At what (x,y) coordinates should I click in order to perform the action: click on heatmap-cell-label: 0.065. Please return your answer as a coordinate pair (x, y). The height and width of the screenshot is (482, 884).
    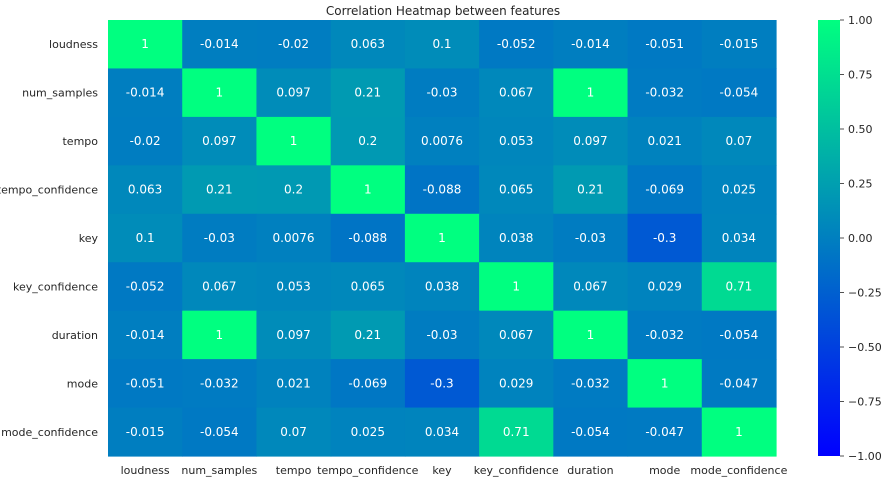
    Looking at the image, I should click on (368, 286).